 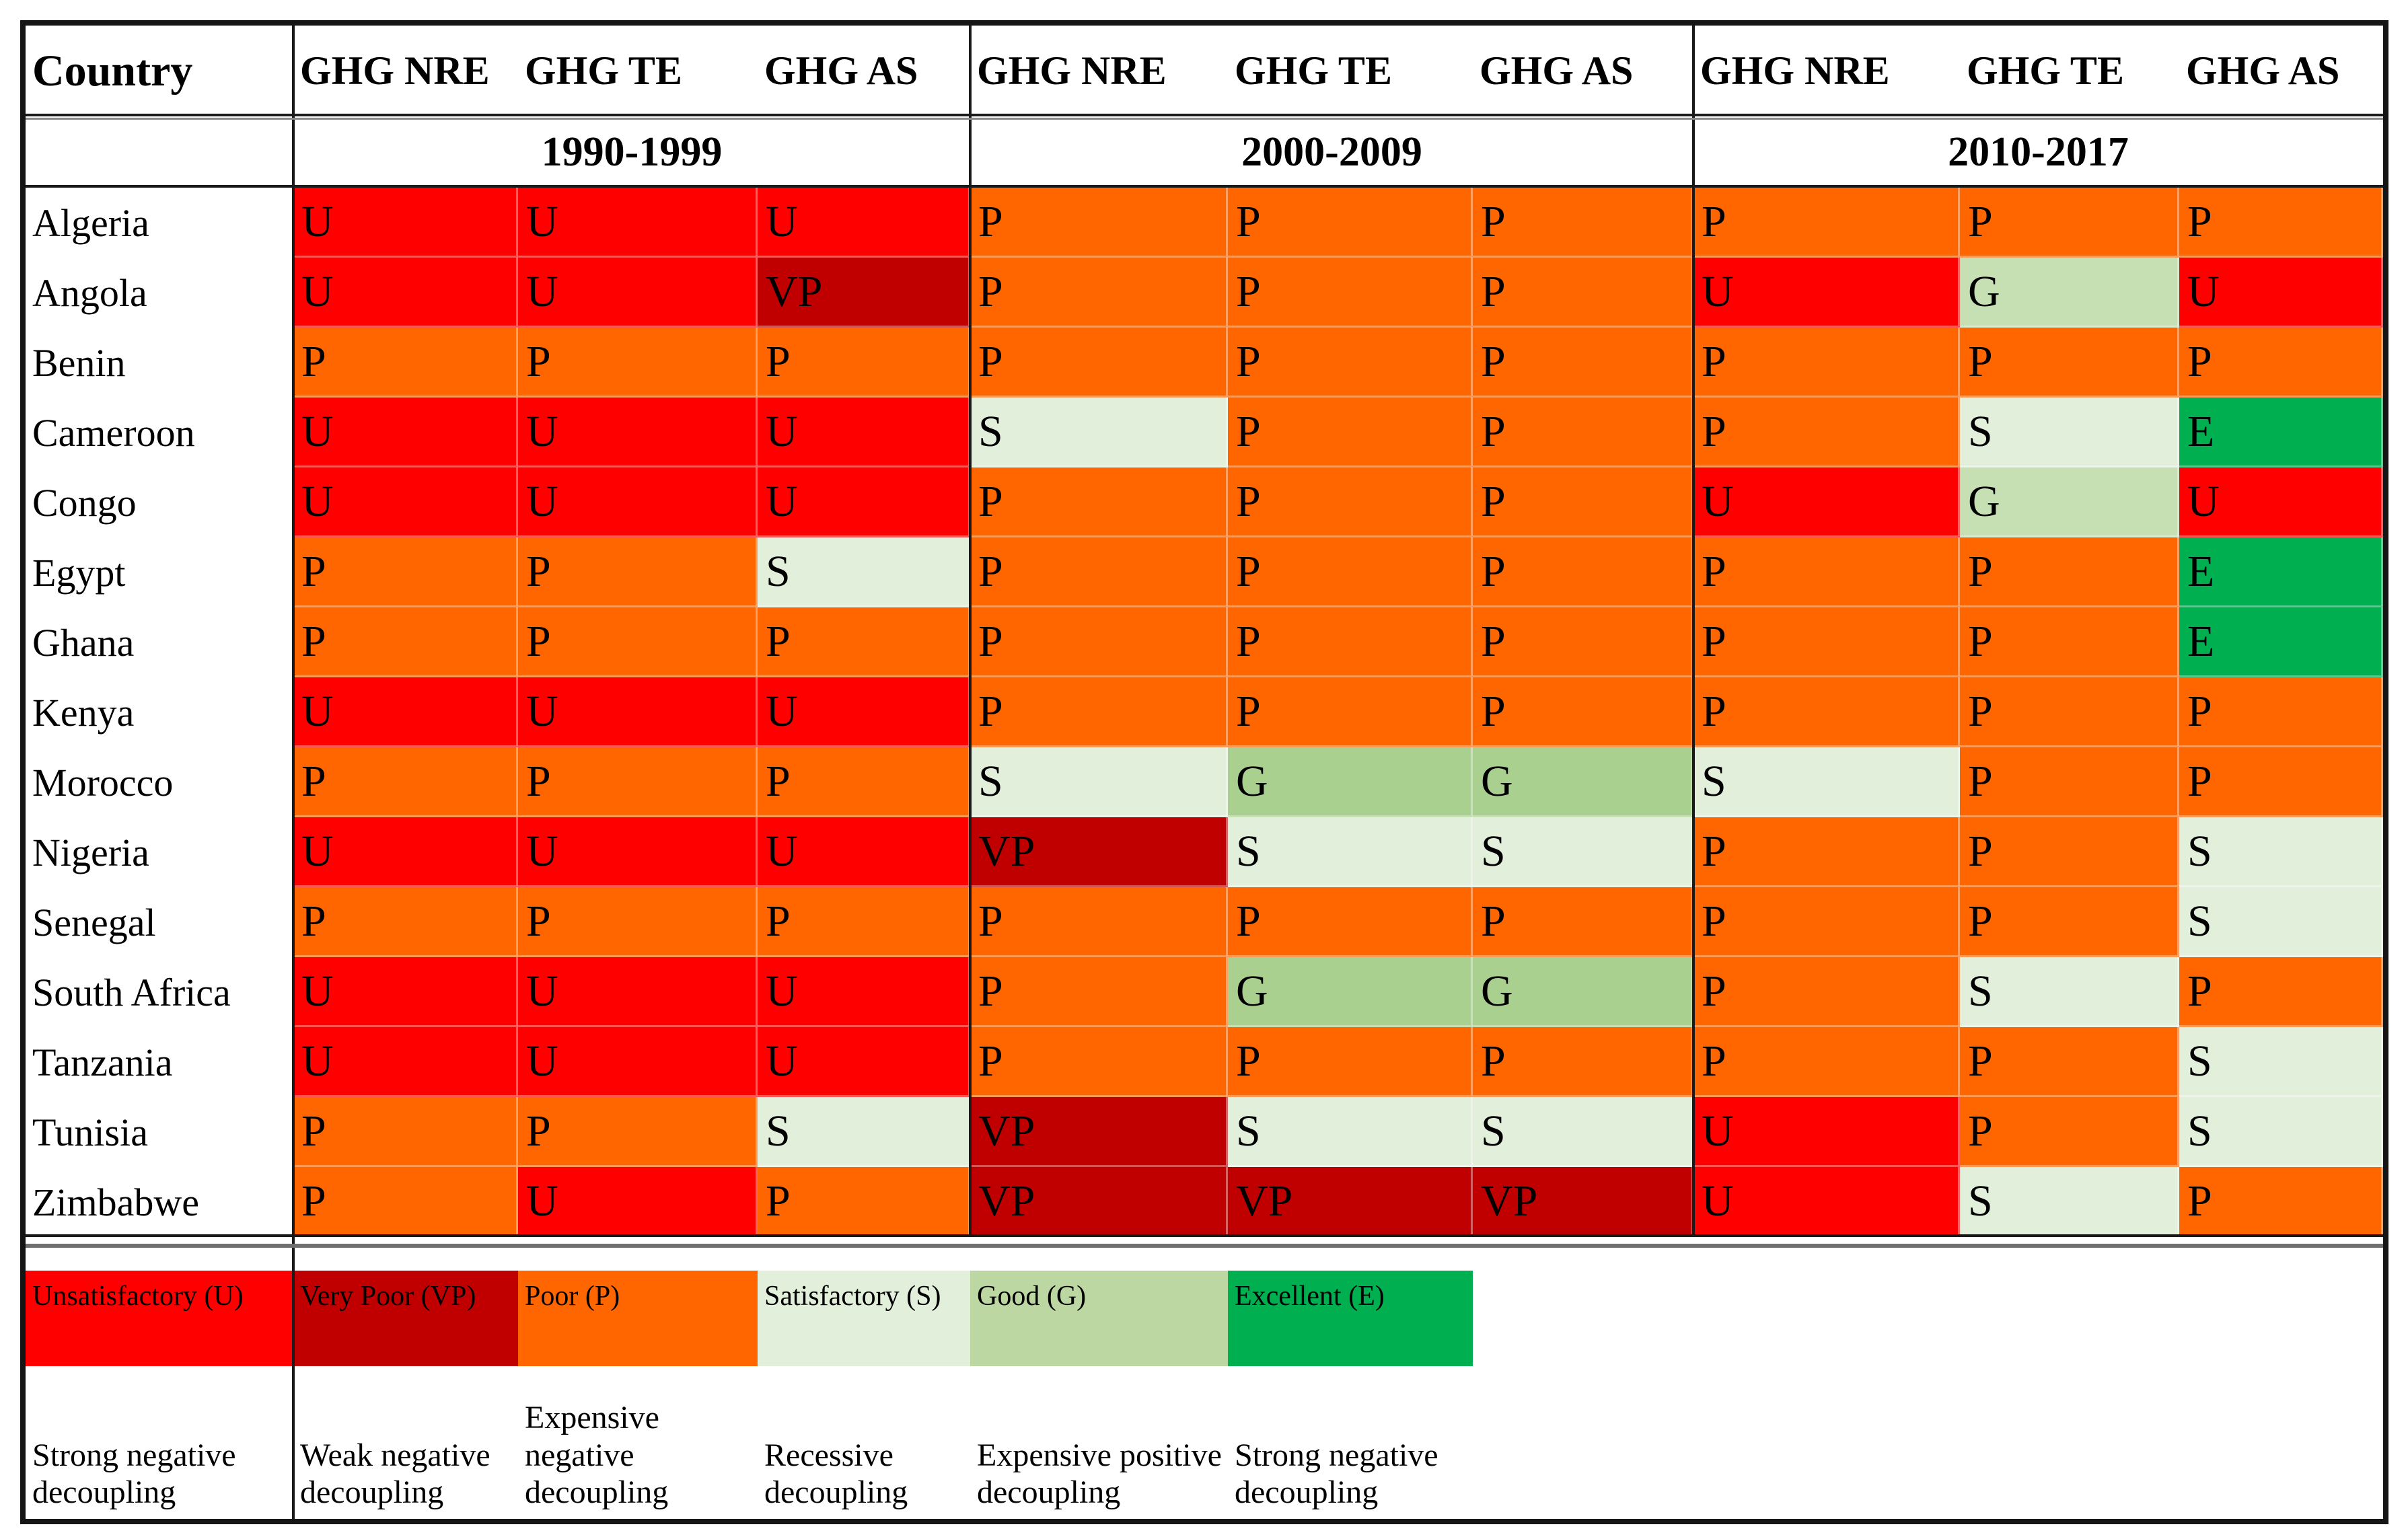 What do you see at coordinates (2069, 293) in the screenshot?
I see `rating-cell: G` at bounding box center [2069, 293].